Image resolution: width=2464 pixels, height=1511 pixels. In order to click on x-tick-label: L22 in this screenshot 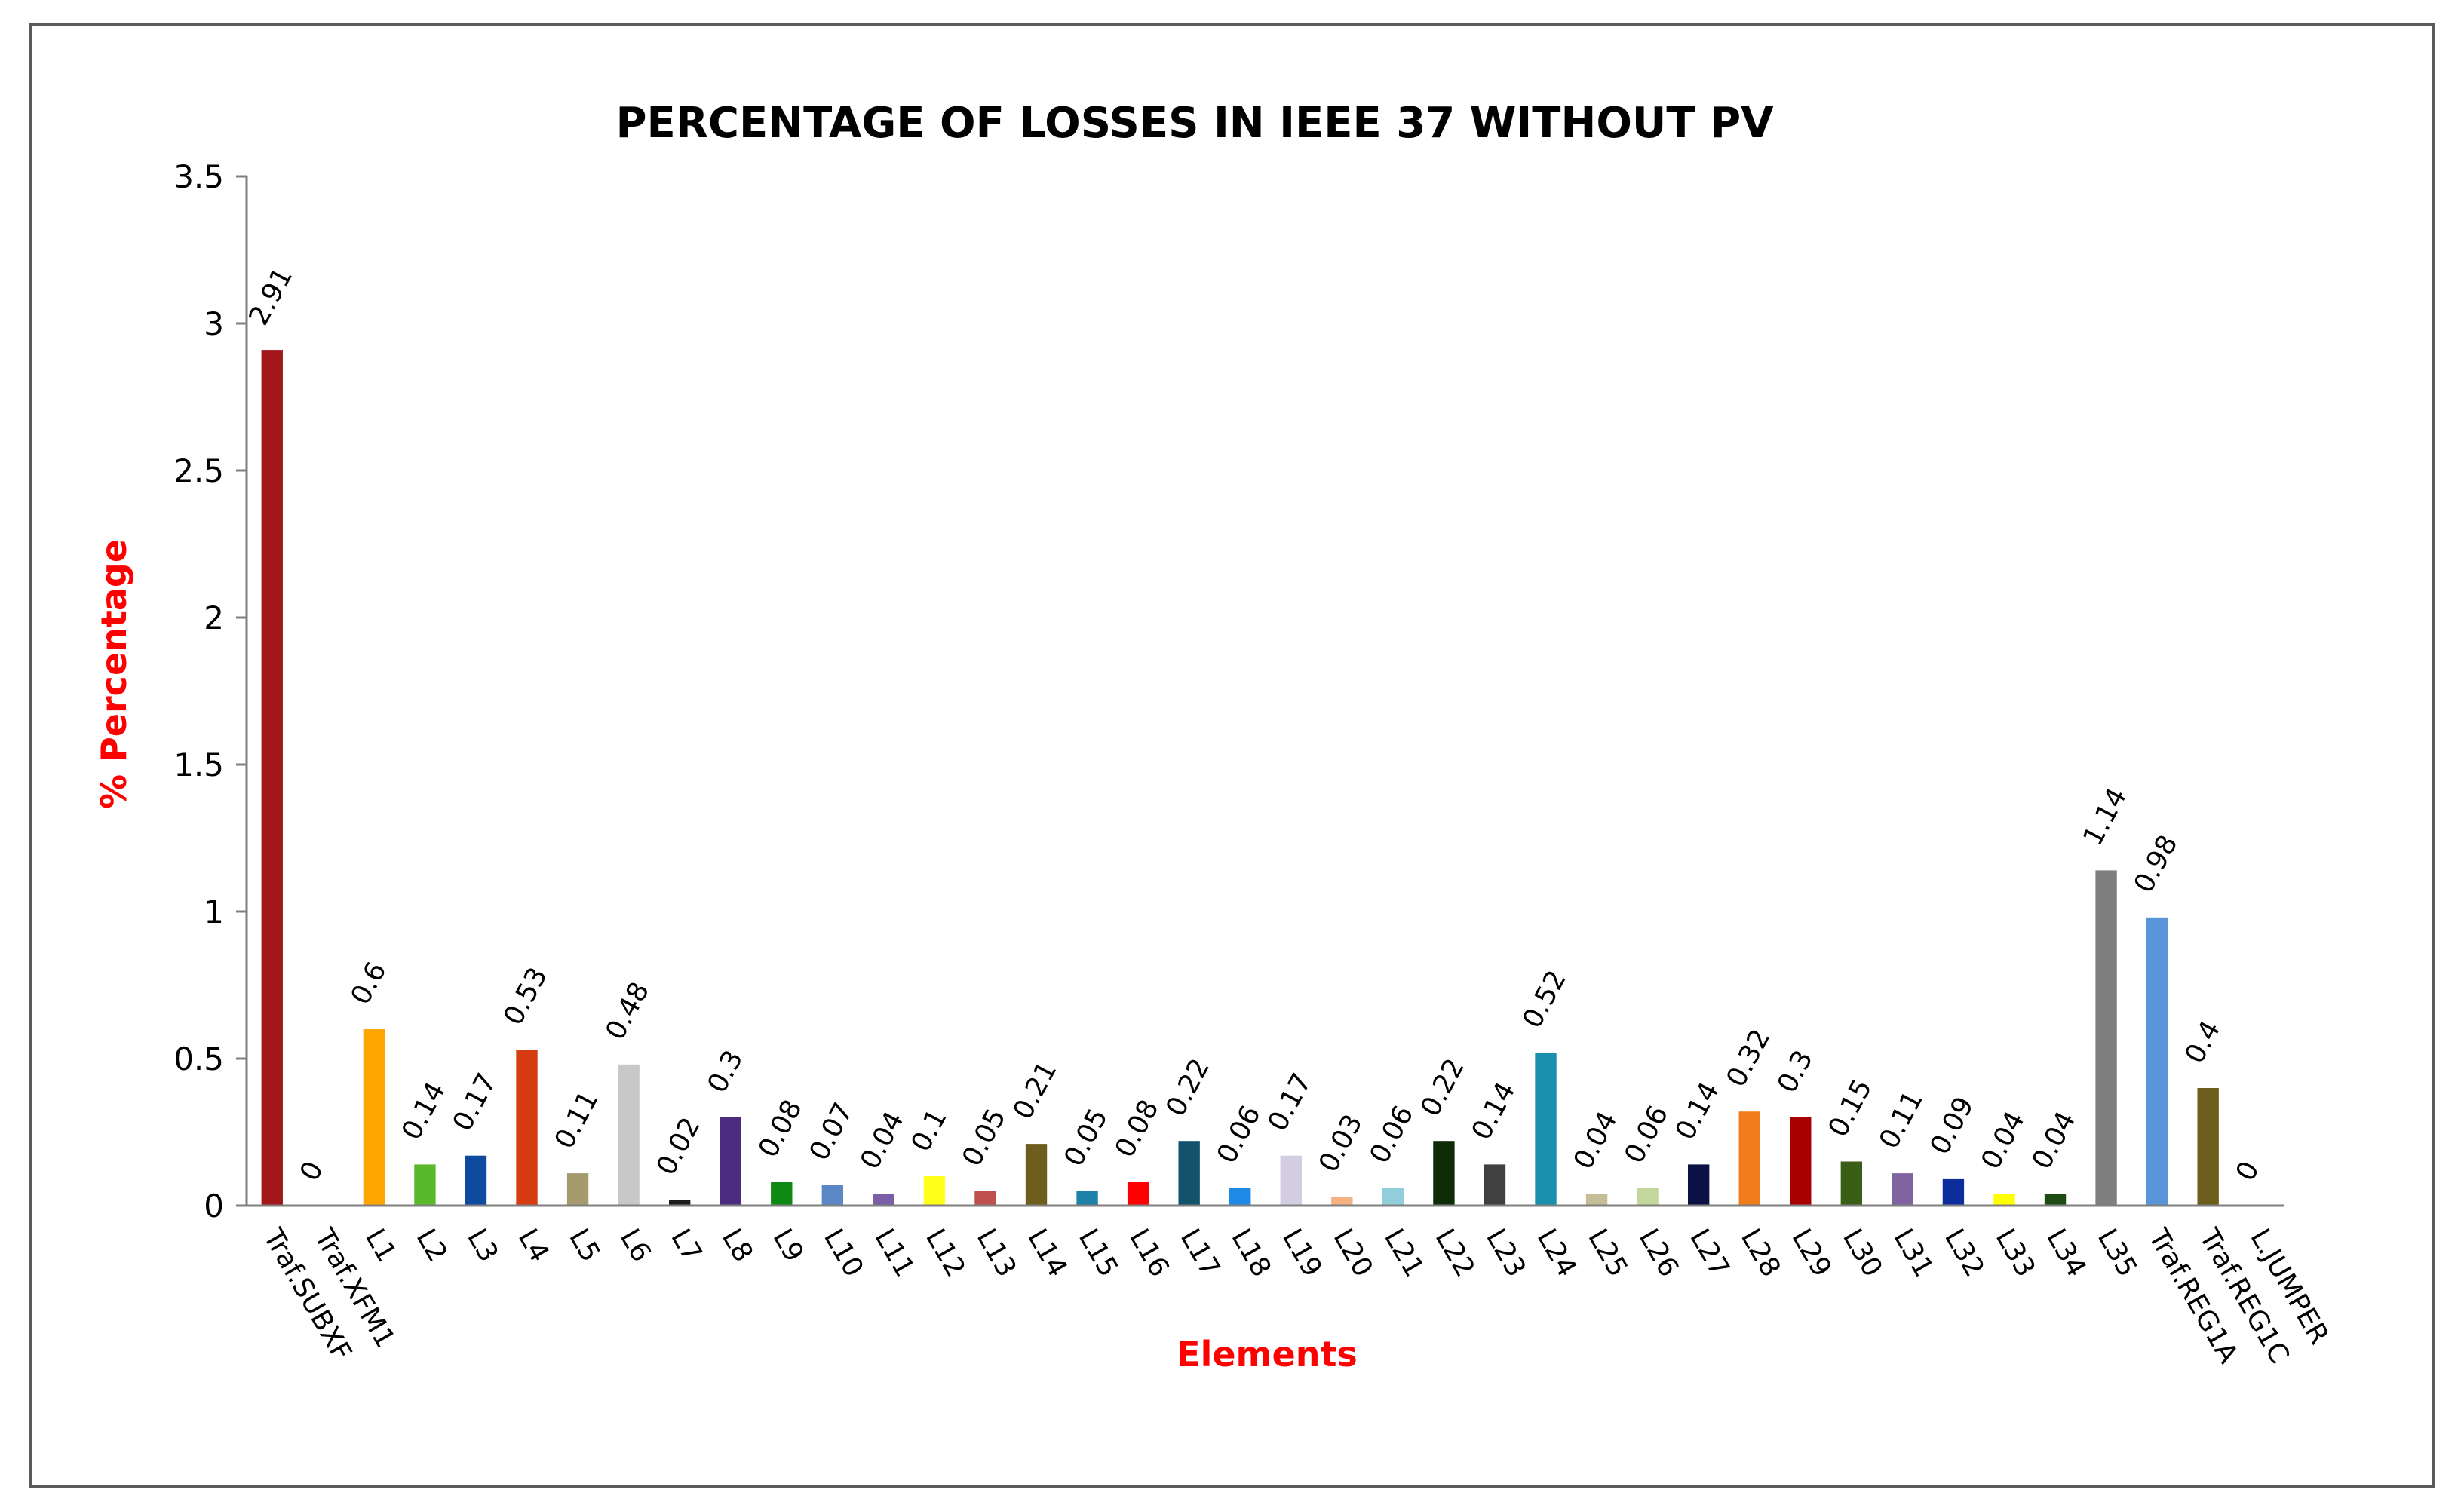, I will do `click(1455, 1253)`.